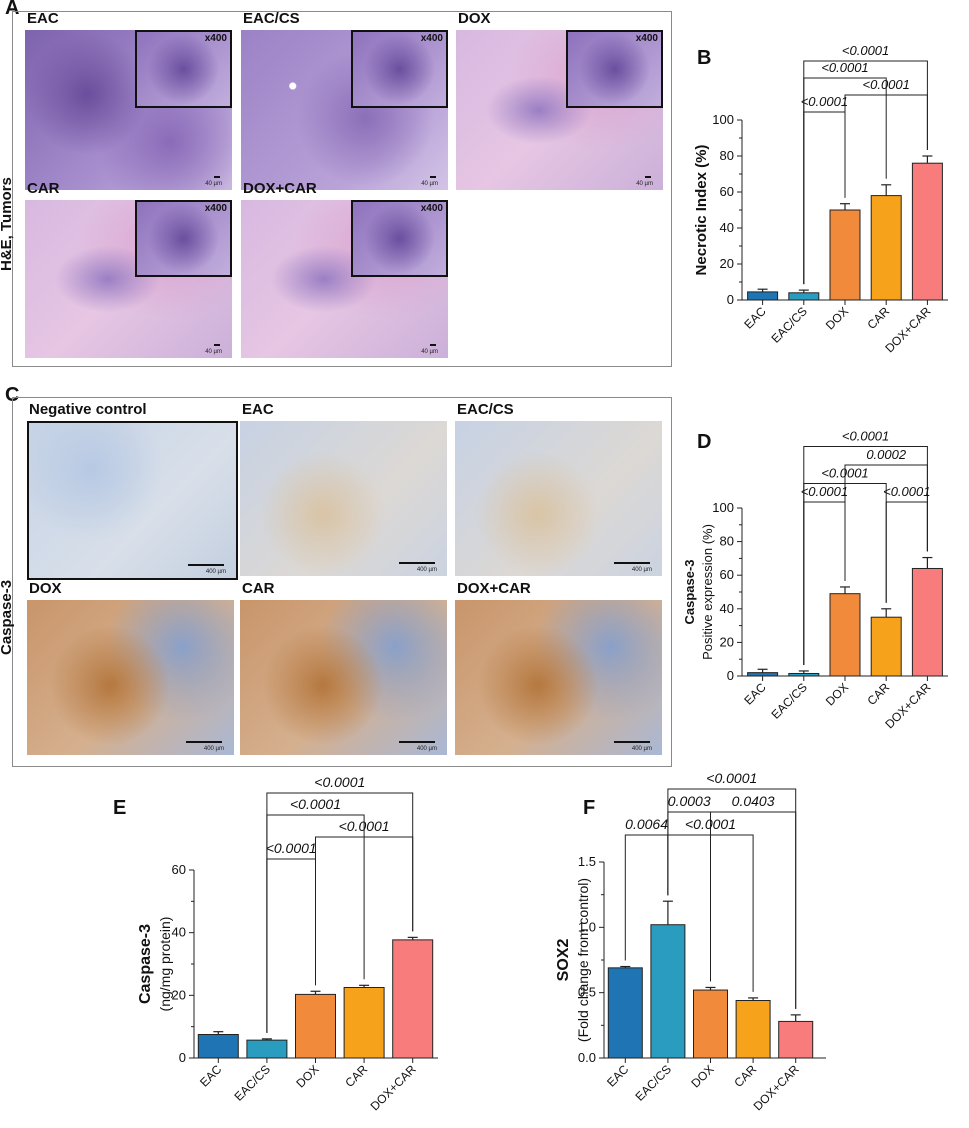 The height and width of the screenshot is (1128, 969). Describe the element at coordinates (723, 119) in the screenshot. I see `y-tick-label: 100` at that location.